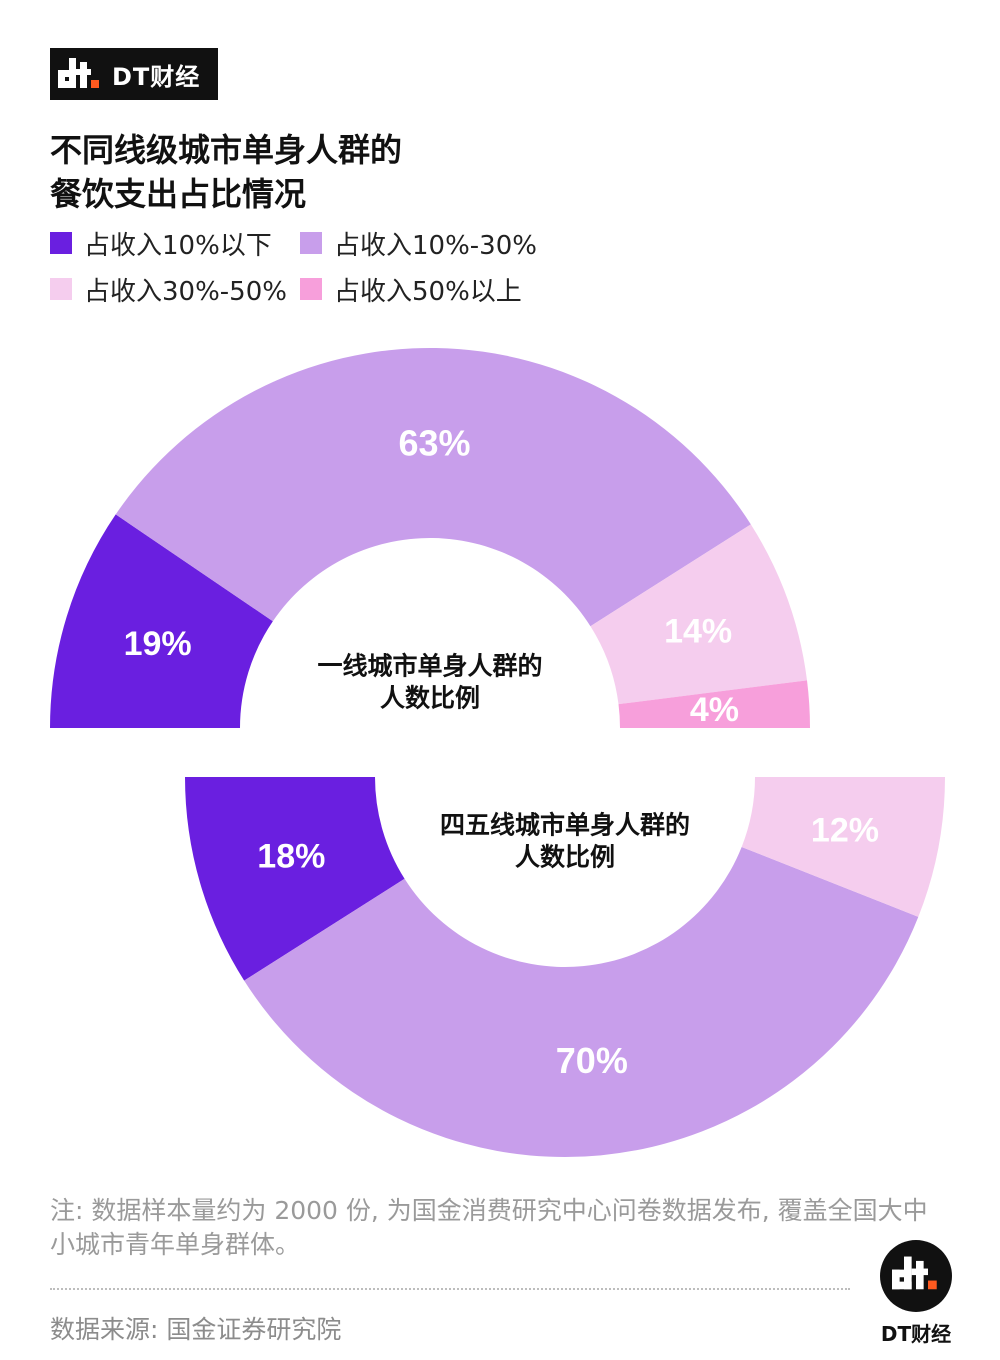 This screenshot has width=1000, height=1360. I want to click on legend-item: 占收入10%-30%, so click(450, 244).